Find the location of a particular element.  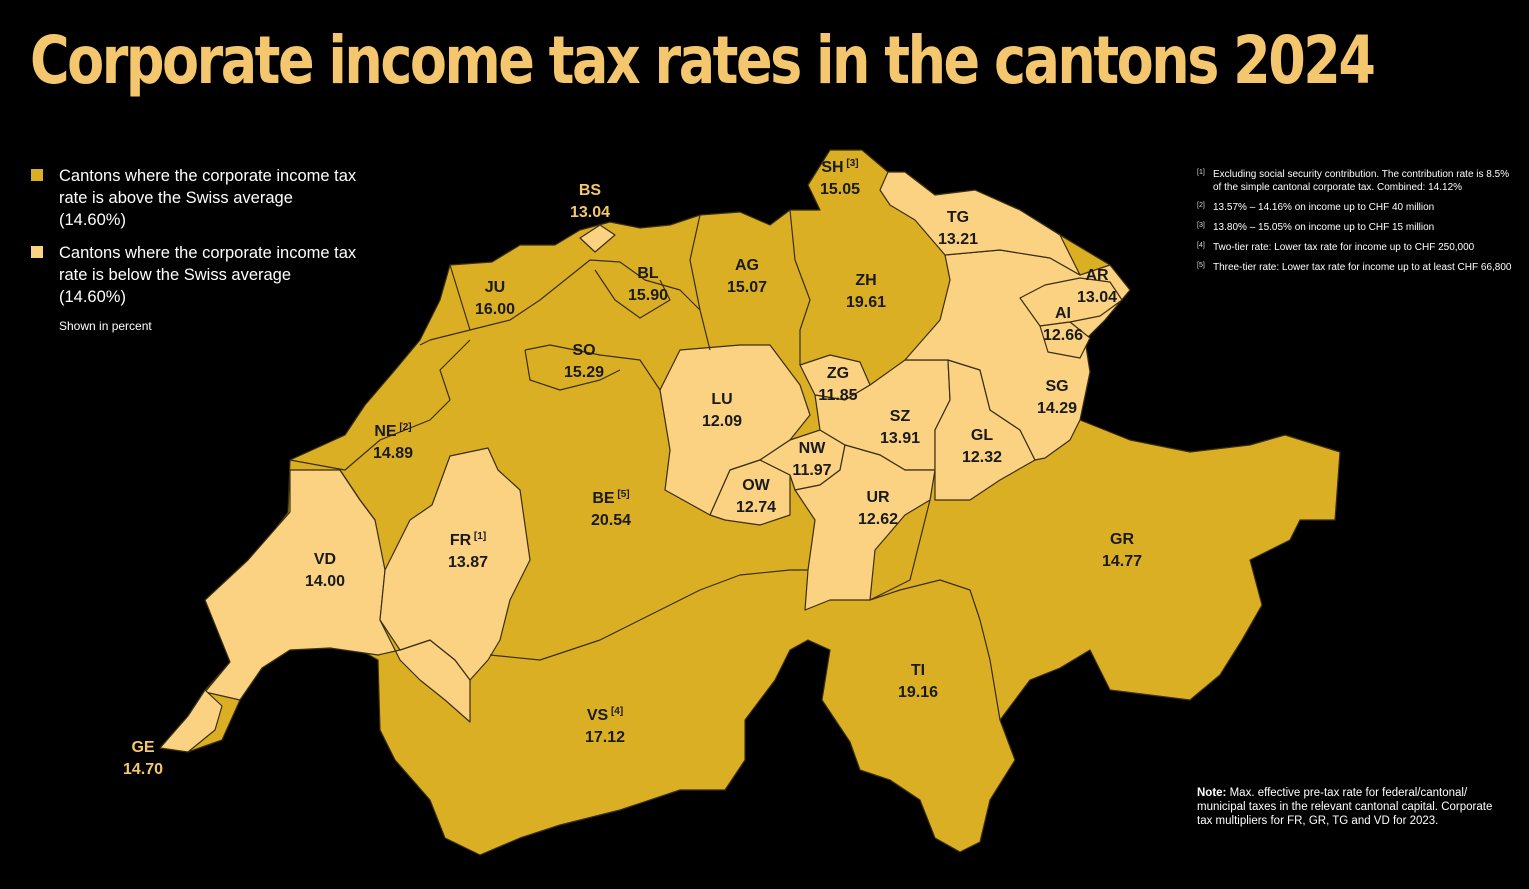

canton-value-sz: 13.91 is located at coordinates (900, 438).